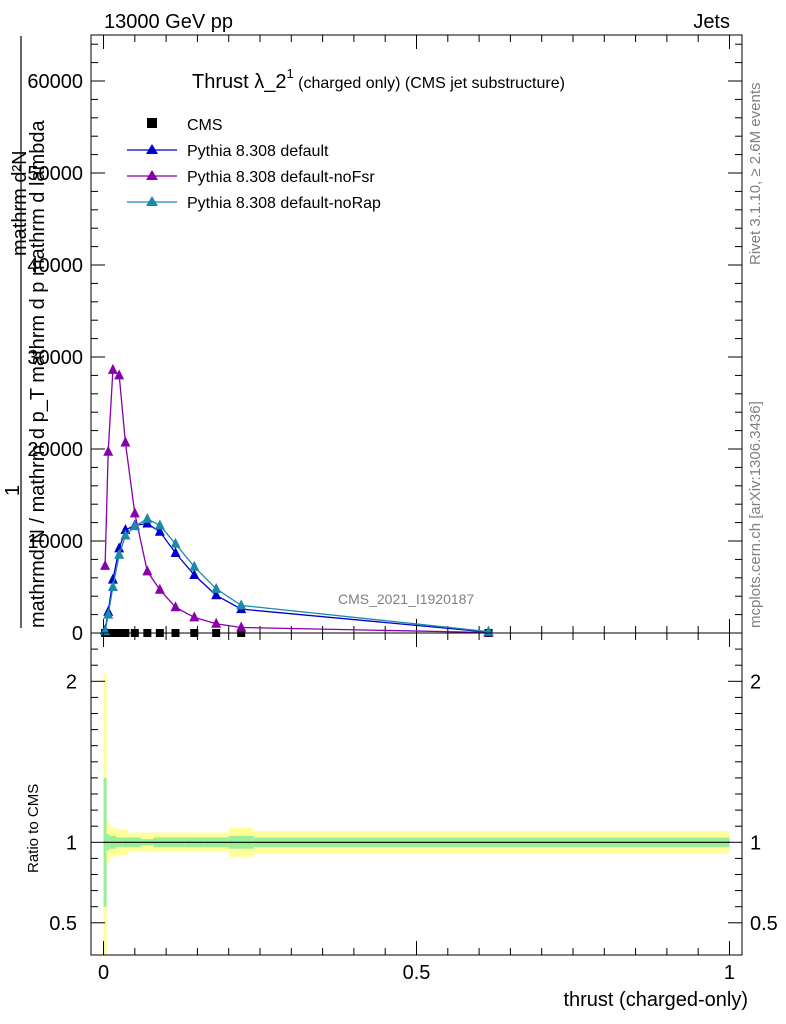 This screenshot has width=786, height=1024. I want to click on legend-label-cms: CMS, so click(205, 125).